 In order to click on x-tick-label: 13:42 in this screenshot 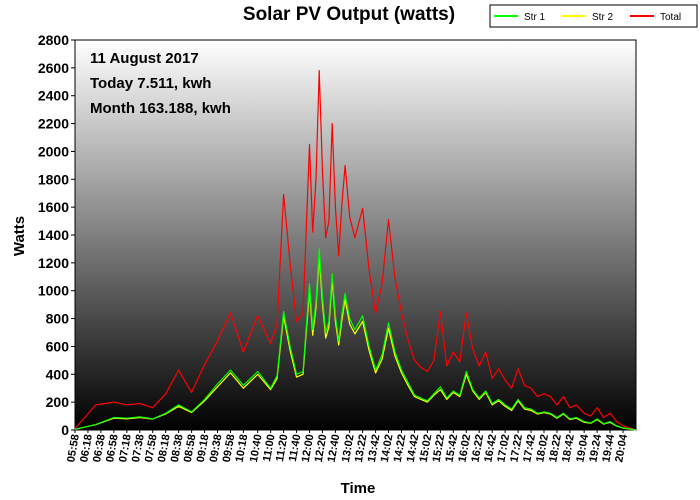, I will do `click(374, 448)`.